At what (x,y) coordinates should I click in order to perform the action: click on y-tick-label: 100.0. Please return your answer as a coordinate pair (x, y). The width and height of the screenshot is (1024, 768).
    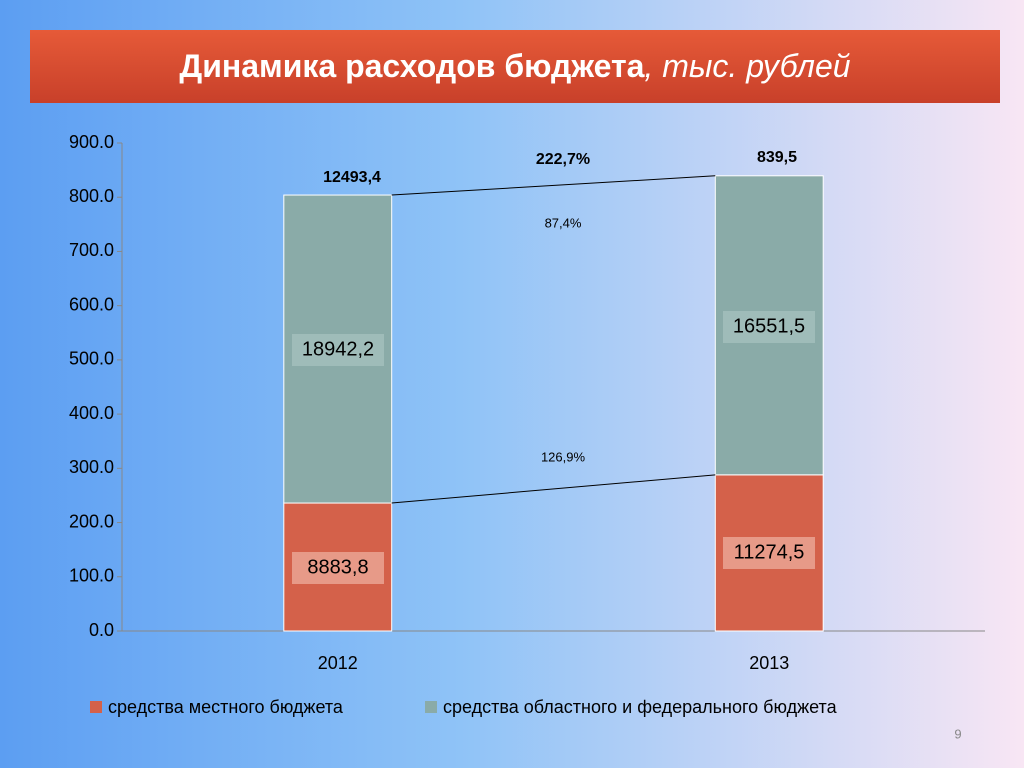
    Looking at the image, I should click on (91, 576).